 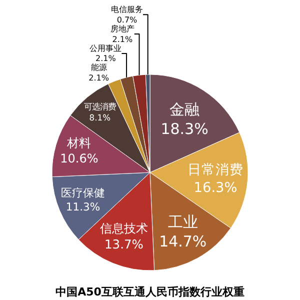 What do you see at coordinates (79, 143) in the screenshot?
I see `slice-label: 材料` at bounding box center [79, 143].